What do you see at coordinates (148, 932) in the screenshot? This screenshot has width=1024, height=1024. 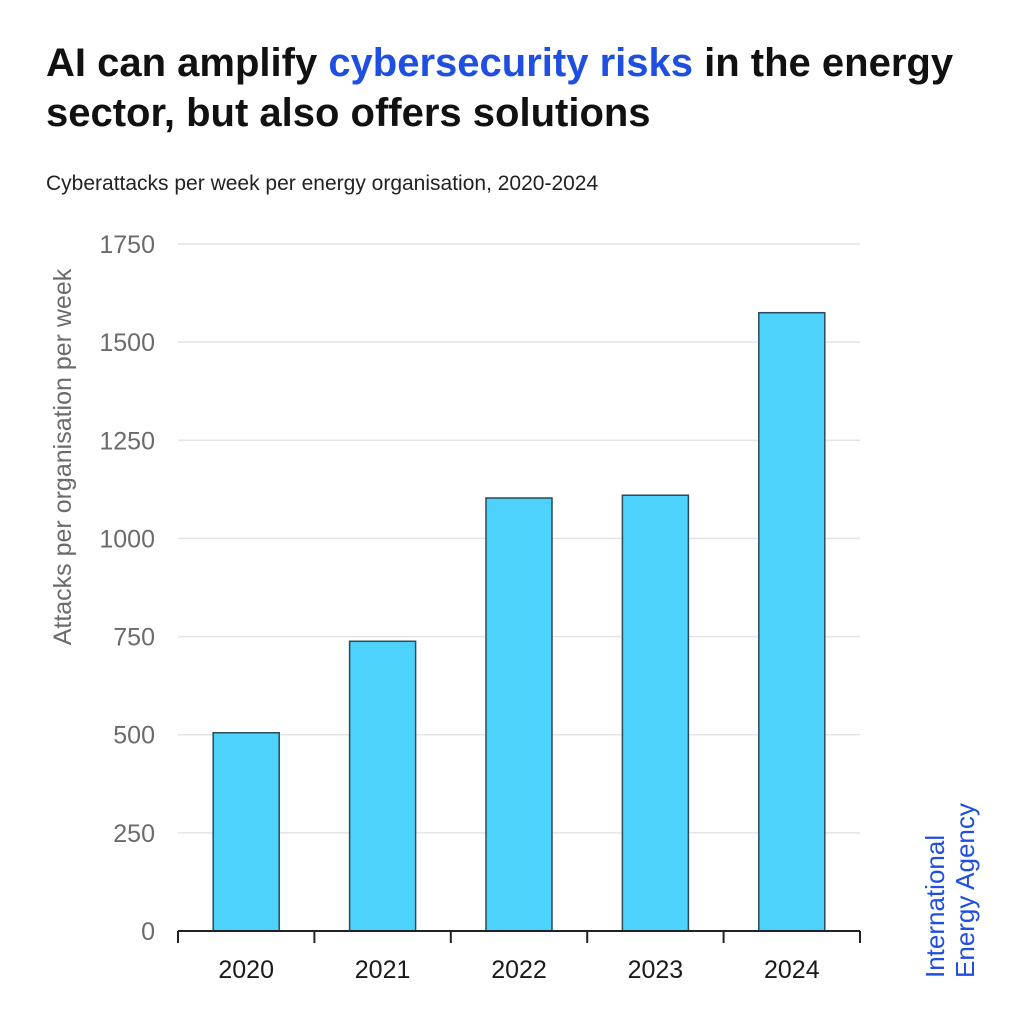 I see `y-tick-label: 0` at bounding box center [148, 932].